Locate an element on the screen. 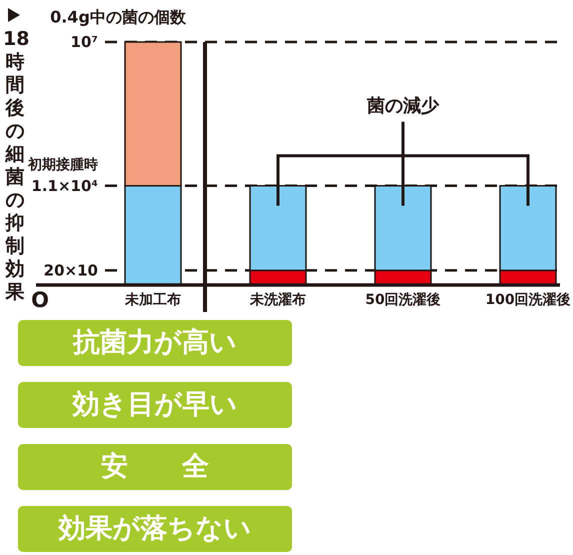  text: 安 全 is located at coordinates (155, 467).